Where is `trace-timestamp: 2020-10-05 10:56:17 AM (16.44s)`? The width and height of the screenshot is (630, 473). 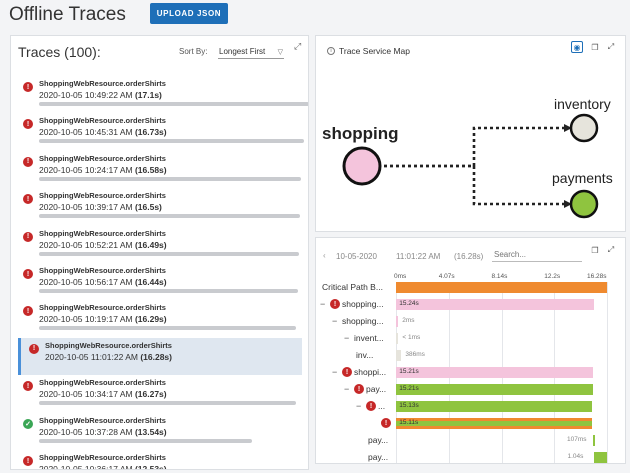
trace-timestamp: 2020-10-05 10:56:17 AM (16.44s) is located at coordinates (103, 282).